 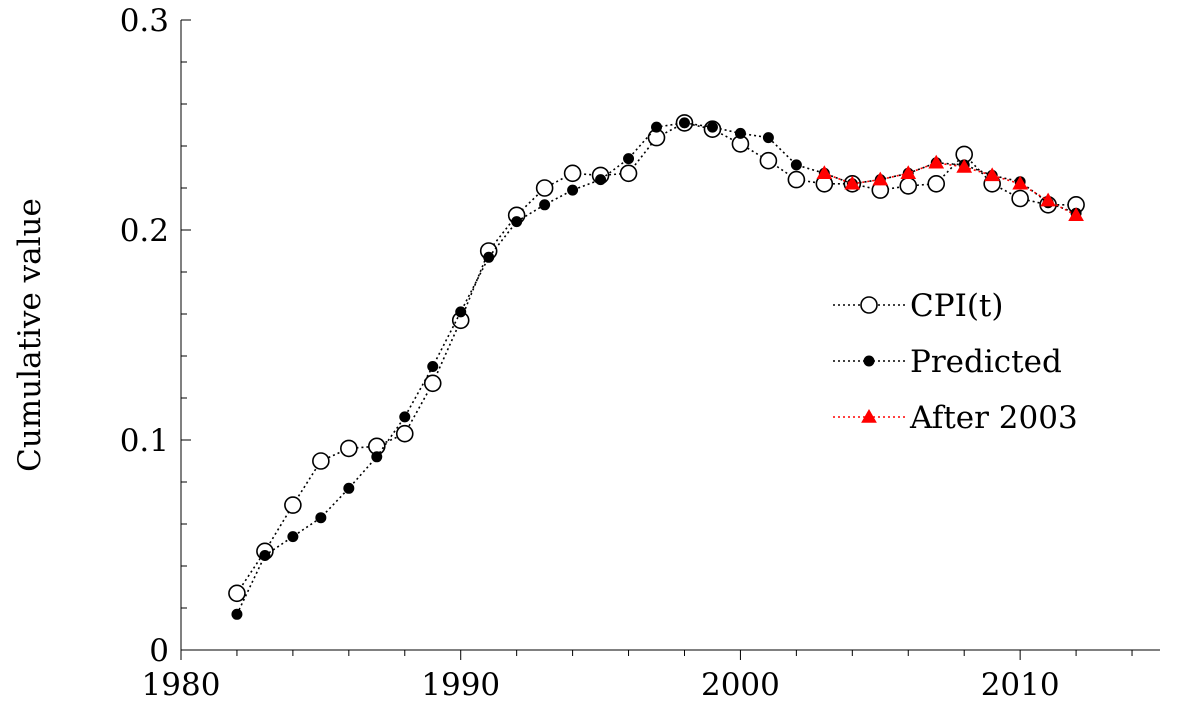 I want to click on series-after-2003, so click(x=950, y=188).